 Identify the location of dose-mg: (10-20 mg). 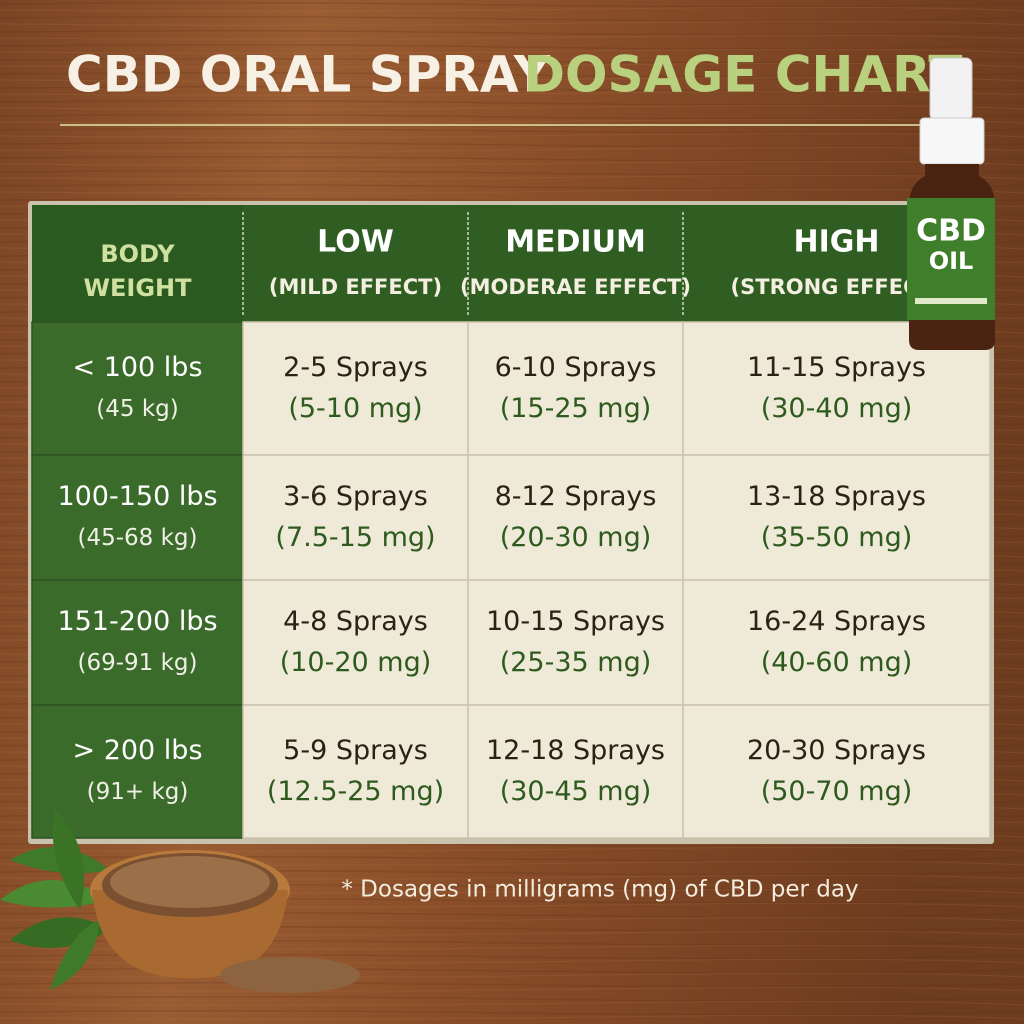
(356, 662).